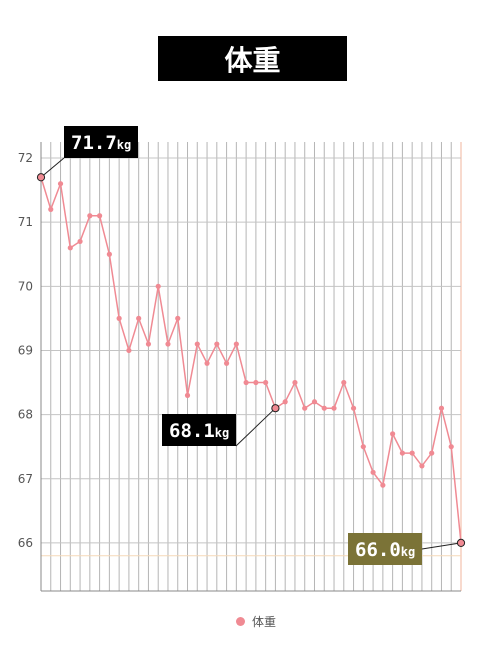  What do you see at coordinates (192, 431) in the screenshot?
I see `callout-value: 68.1` at bounding box center [192, 431].